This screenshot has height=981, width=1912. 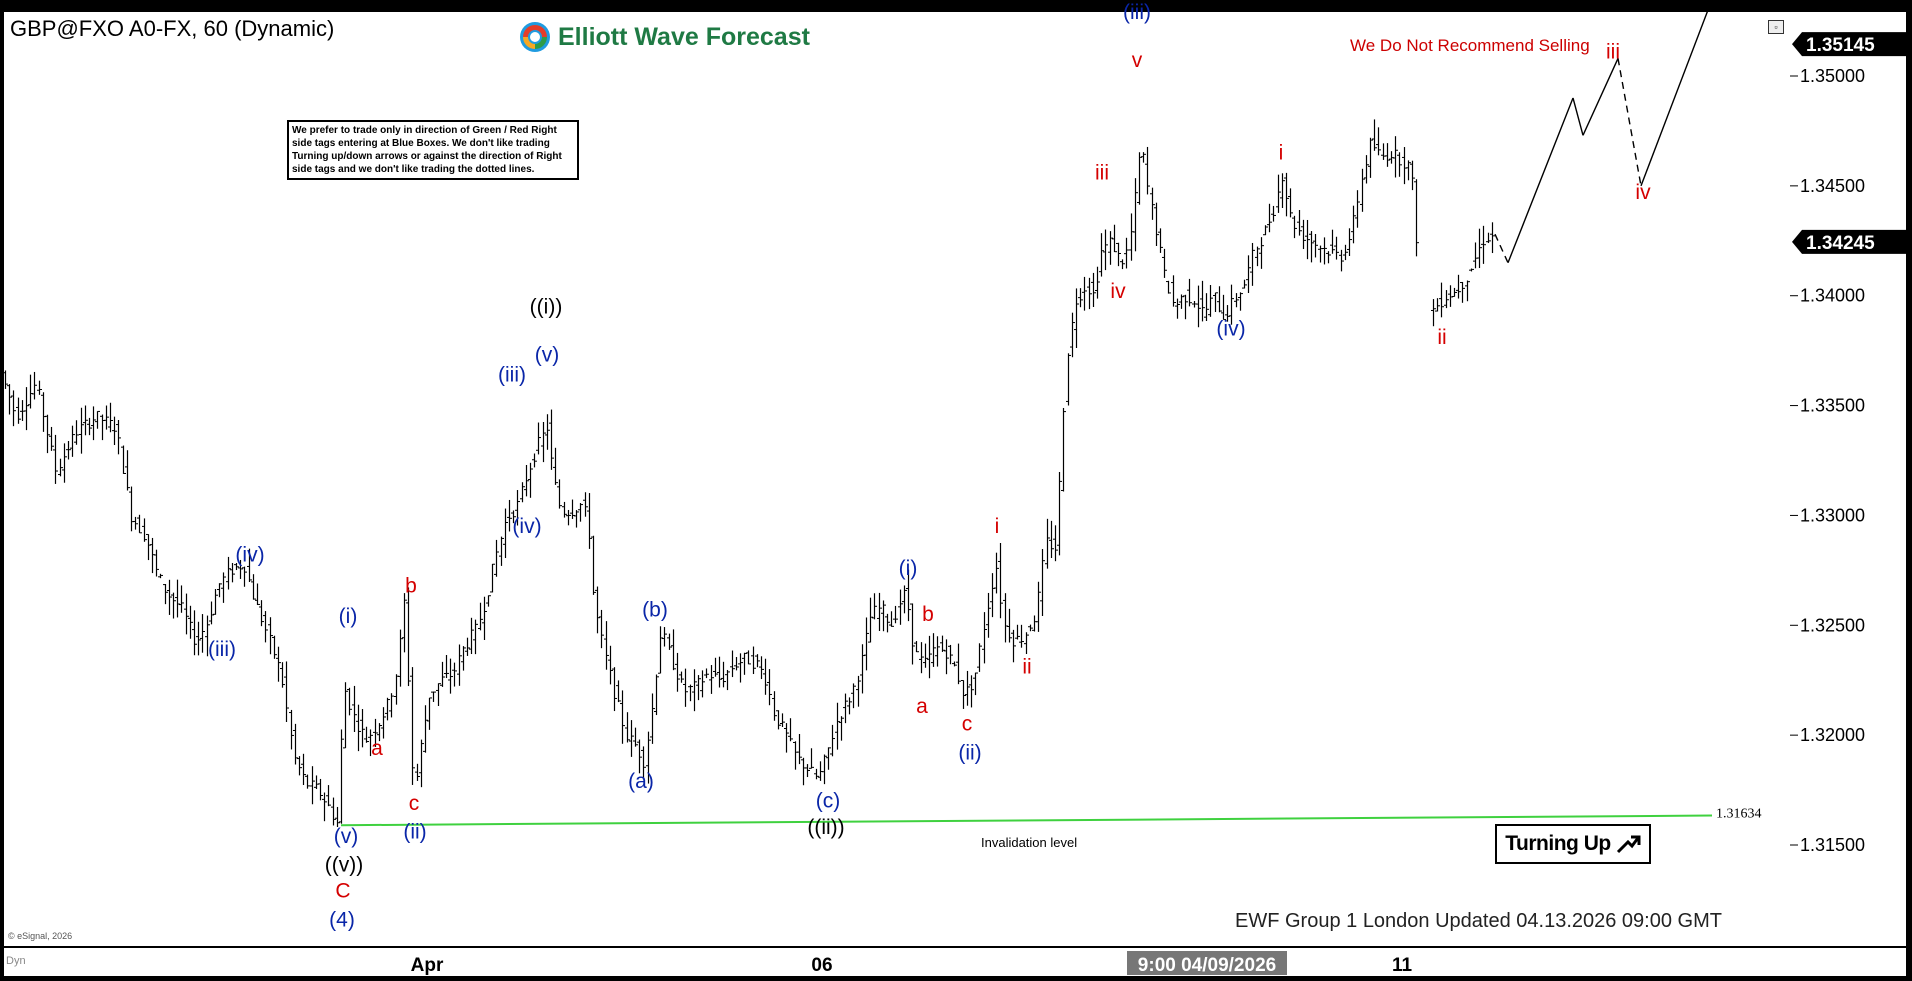 What do you see at coordinates (1832, 76) in the screenshot?
I see `y-tick-label: 1.35000` at bounding box center [1832, 76].